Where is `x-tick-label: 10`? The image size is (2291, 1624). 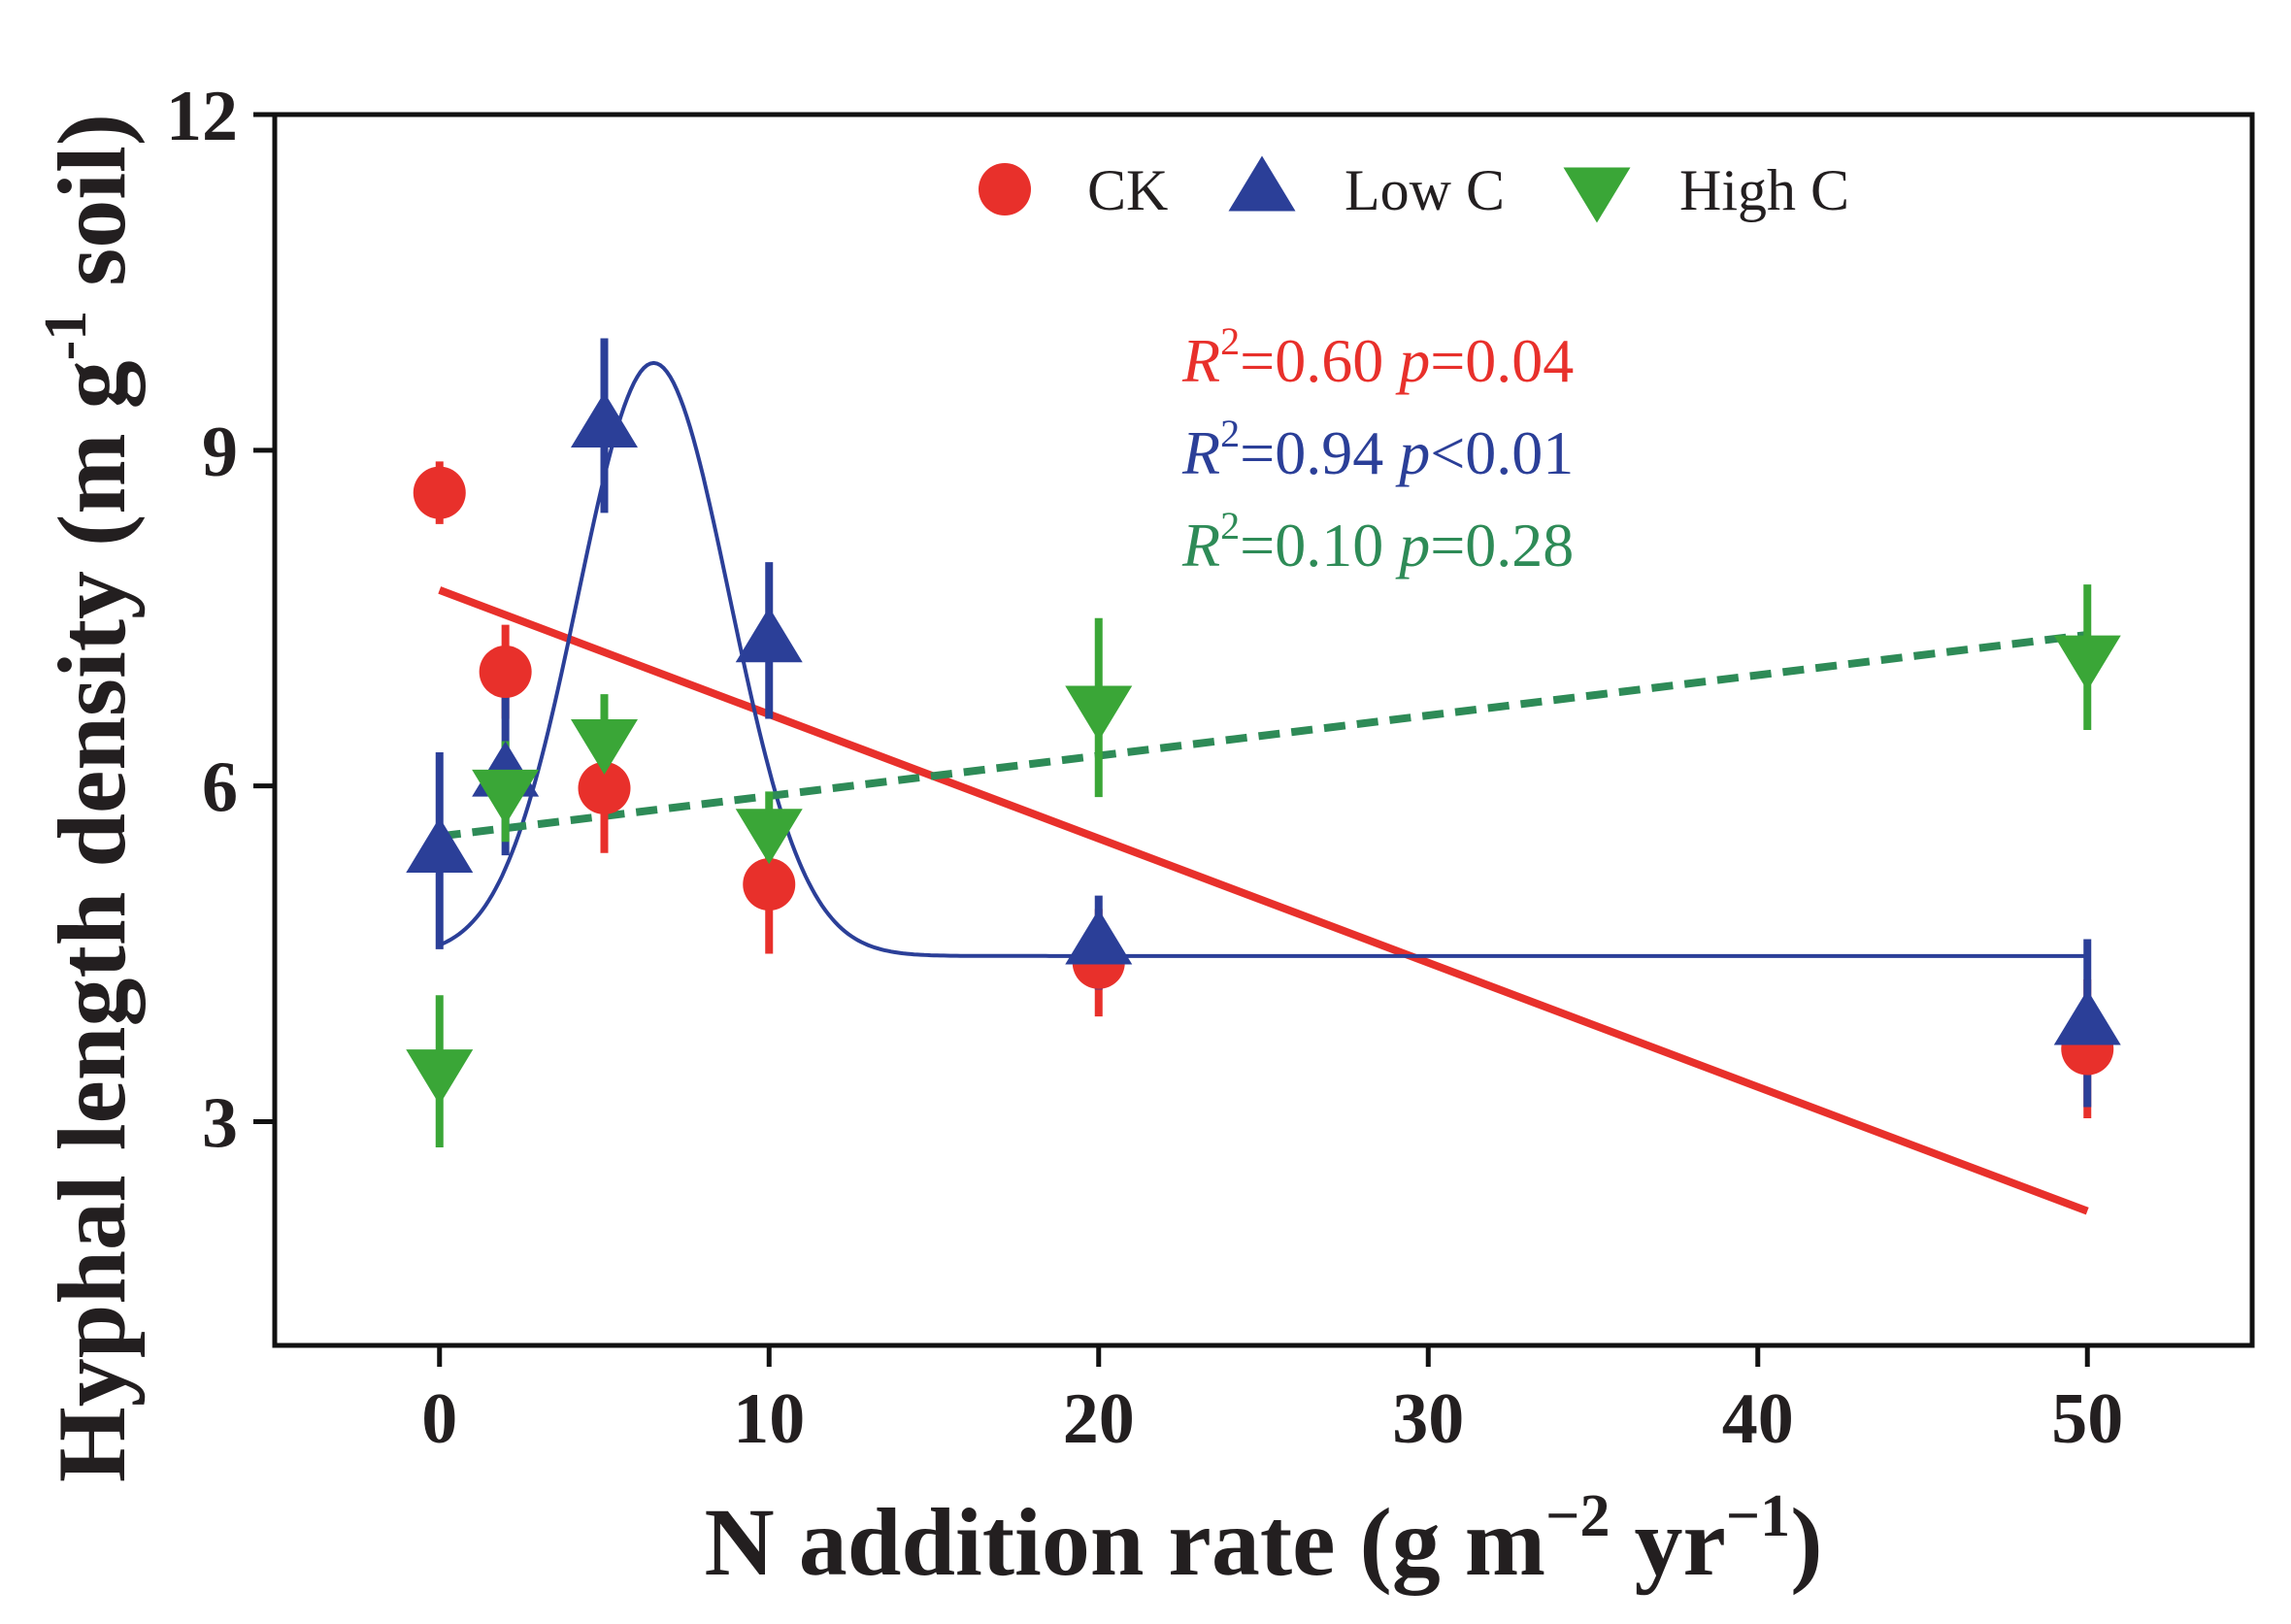
x-tick-label: 10 is located at coordinates (769, 1419).